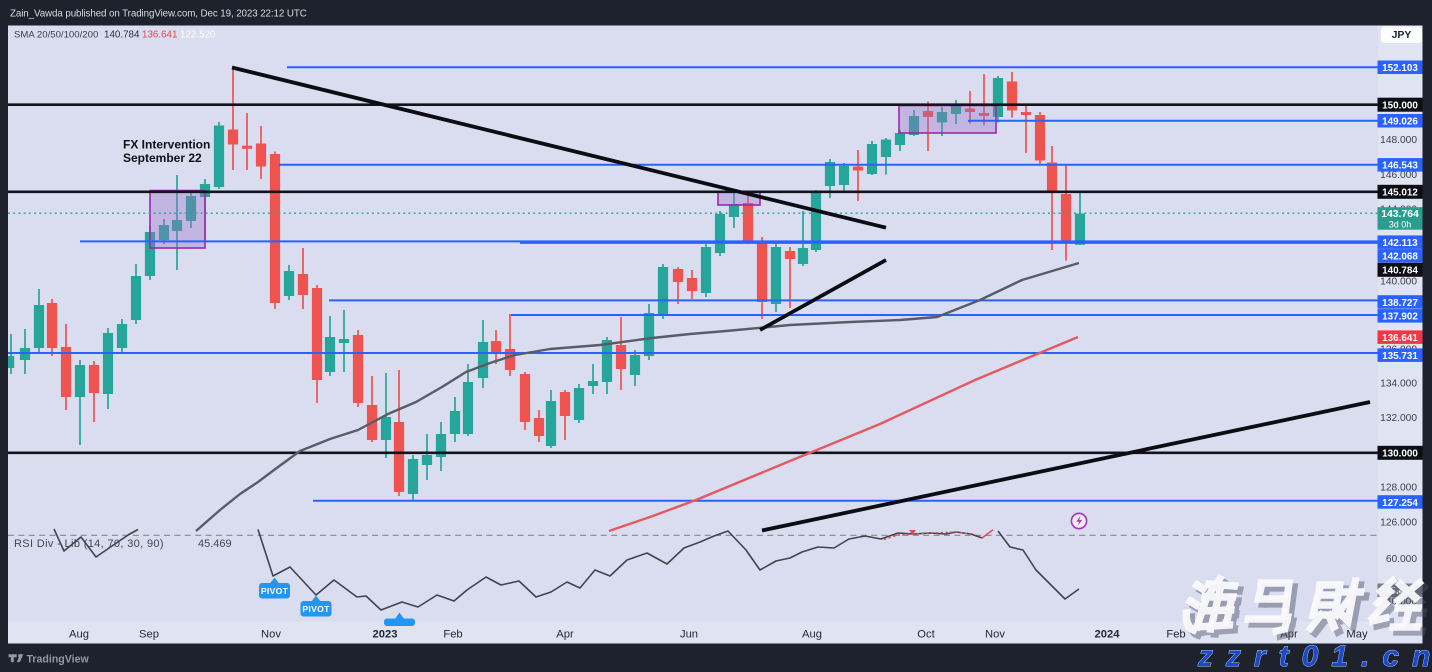  I want to click on svg-text: 142.113, so click(1400, 243).